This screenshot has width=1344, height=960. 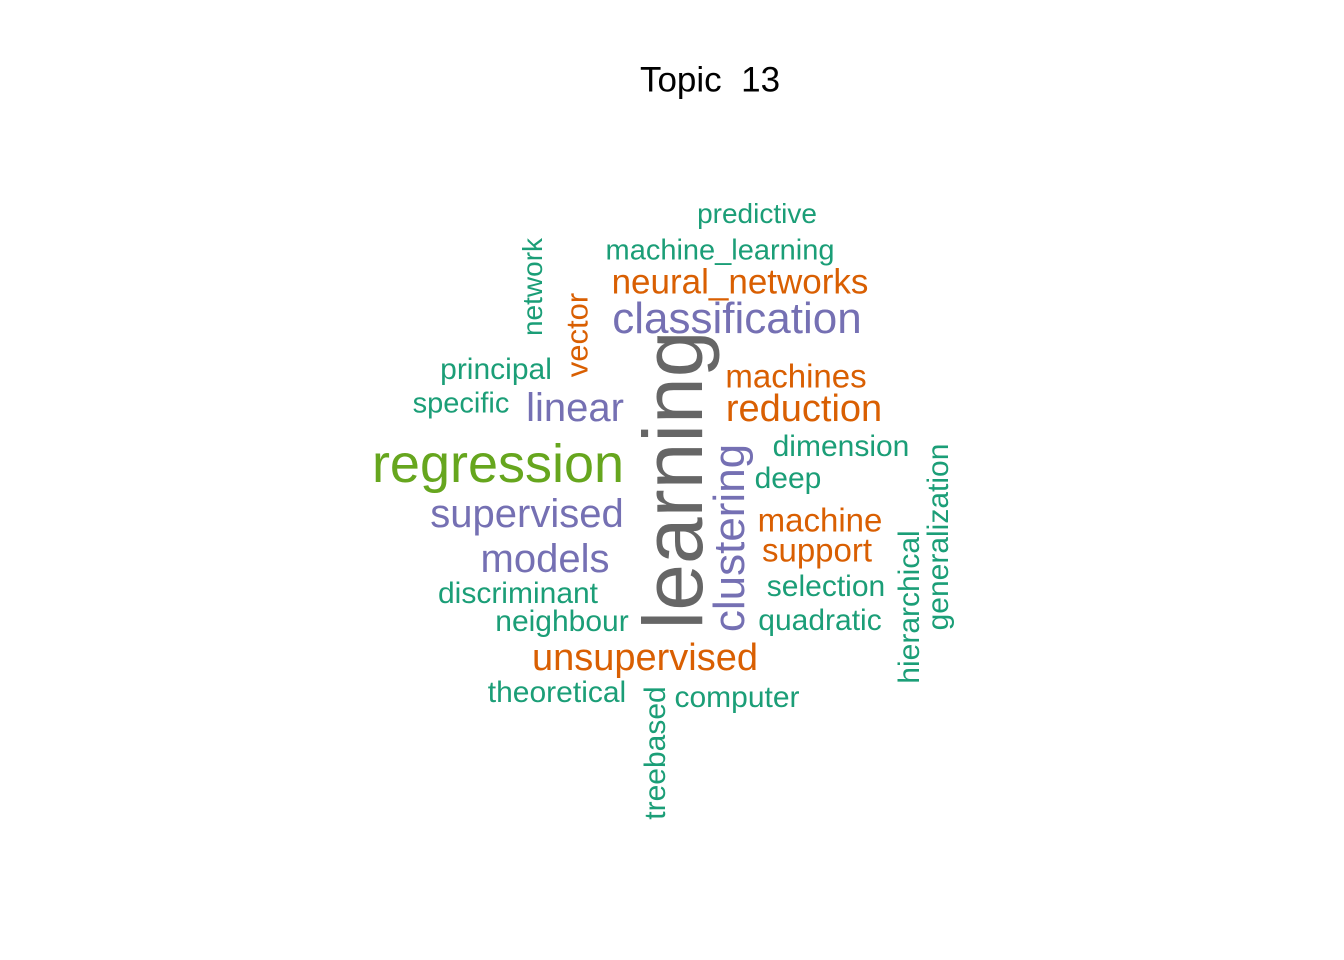 I want to click on word-regression: regression, so click(x=498, y=464).